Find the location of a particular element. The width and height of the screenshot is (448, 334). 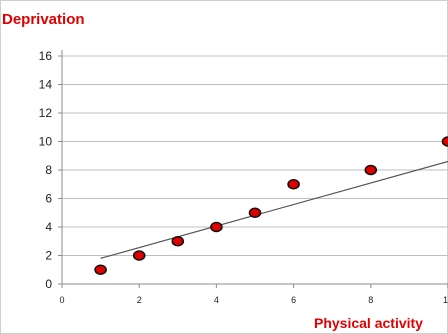

x-tick-label-6: 6 is located at coordinates (293, 300).